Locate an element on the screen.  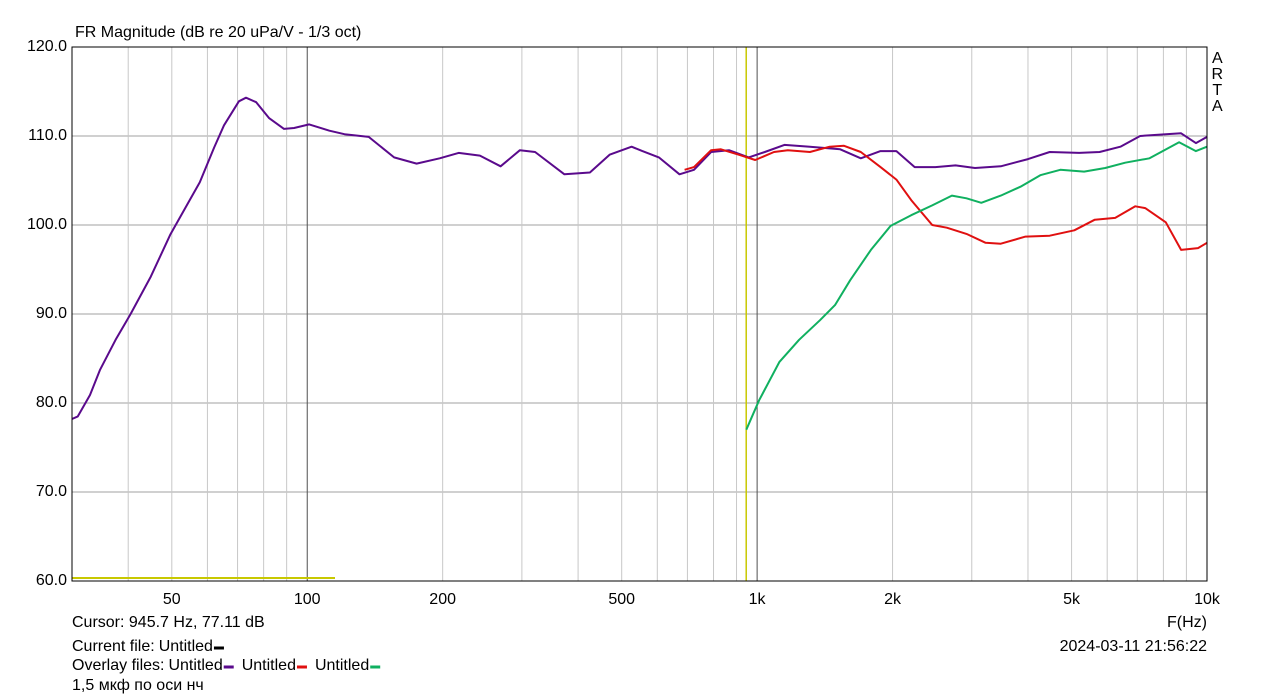
legend-label: Overlay files: is located at coordinates (118, 665).